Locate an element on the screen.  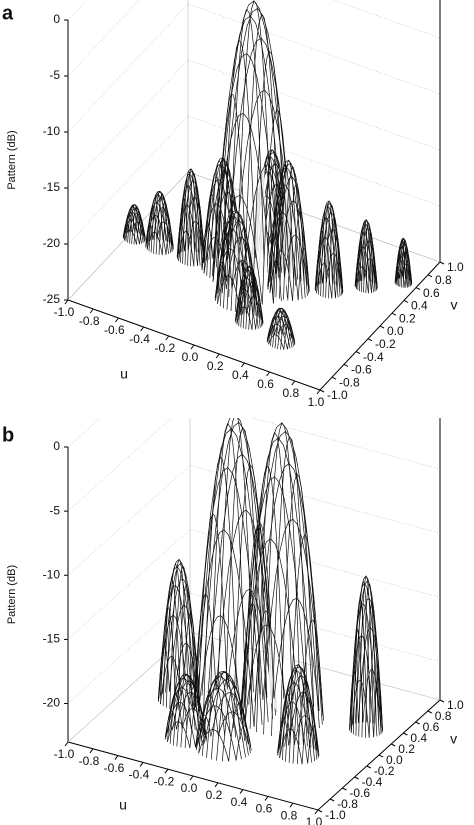
y-tick-label: -0.2 is located at coordinates (385, 344).